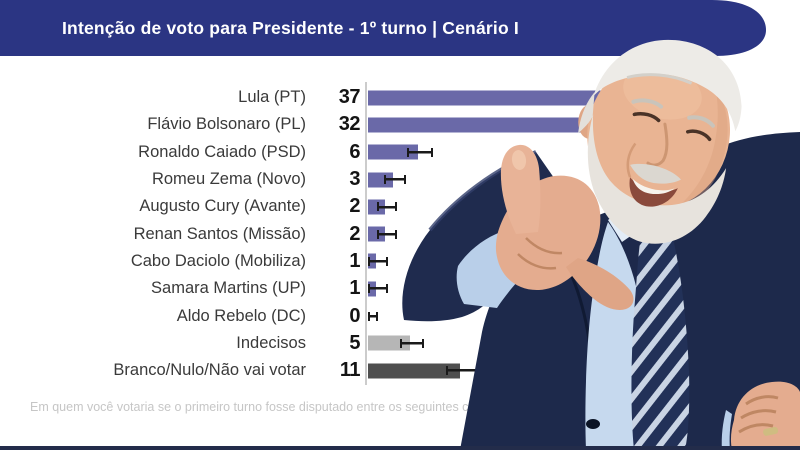  I want to click on thumb, so click(520, 189).